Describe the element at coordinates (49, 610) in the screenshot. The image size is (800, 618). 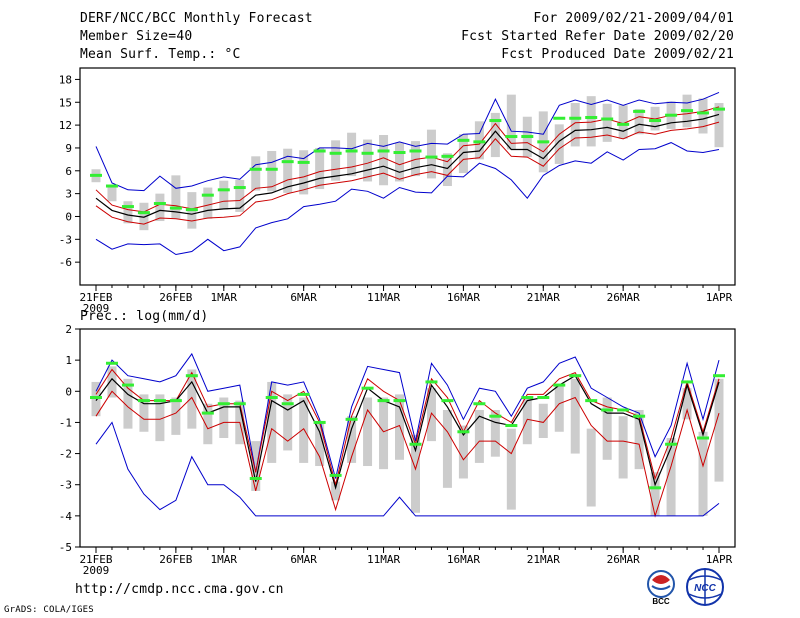
I see `grads-credit: GrADS: COLA/IGES` at that location.